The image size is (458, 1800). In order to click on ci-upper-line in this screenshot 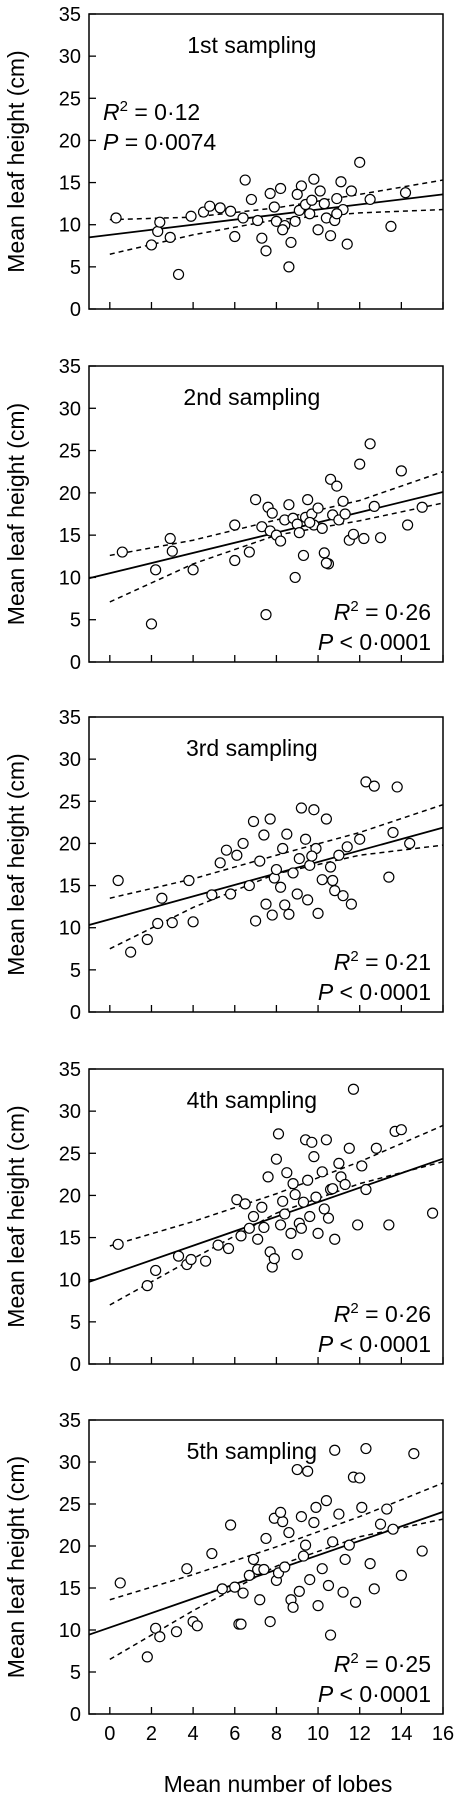, I will do `click(276, 851)`.